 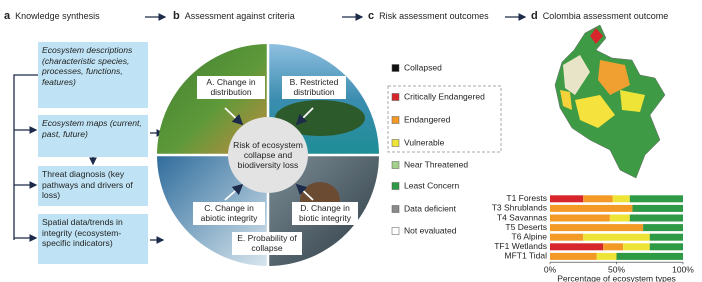 I want to click on legend-label: Not evaluated, so click(x=430, y=230).